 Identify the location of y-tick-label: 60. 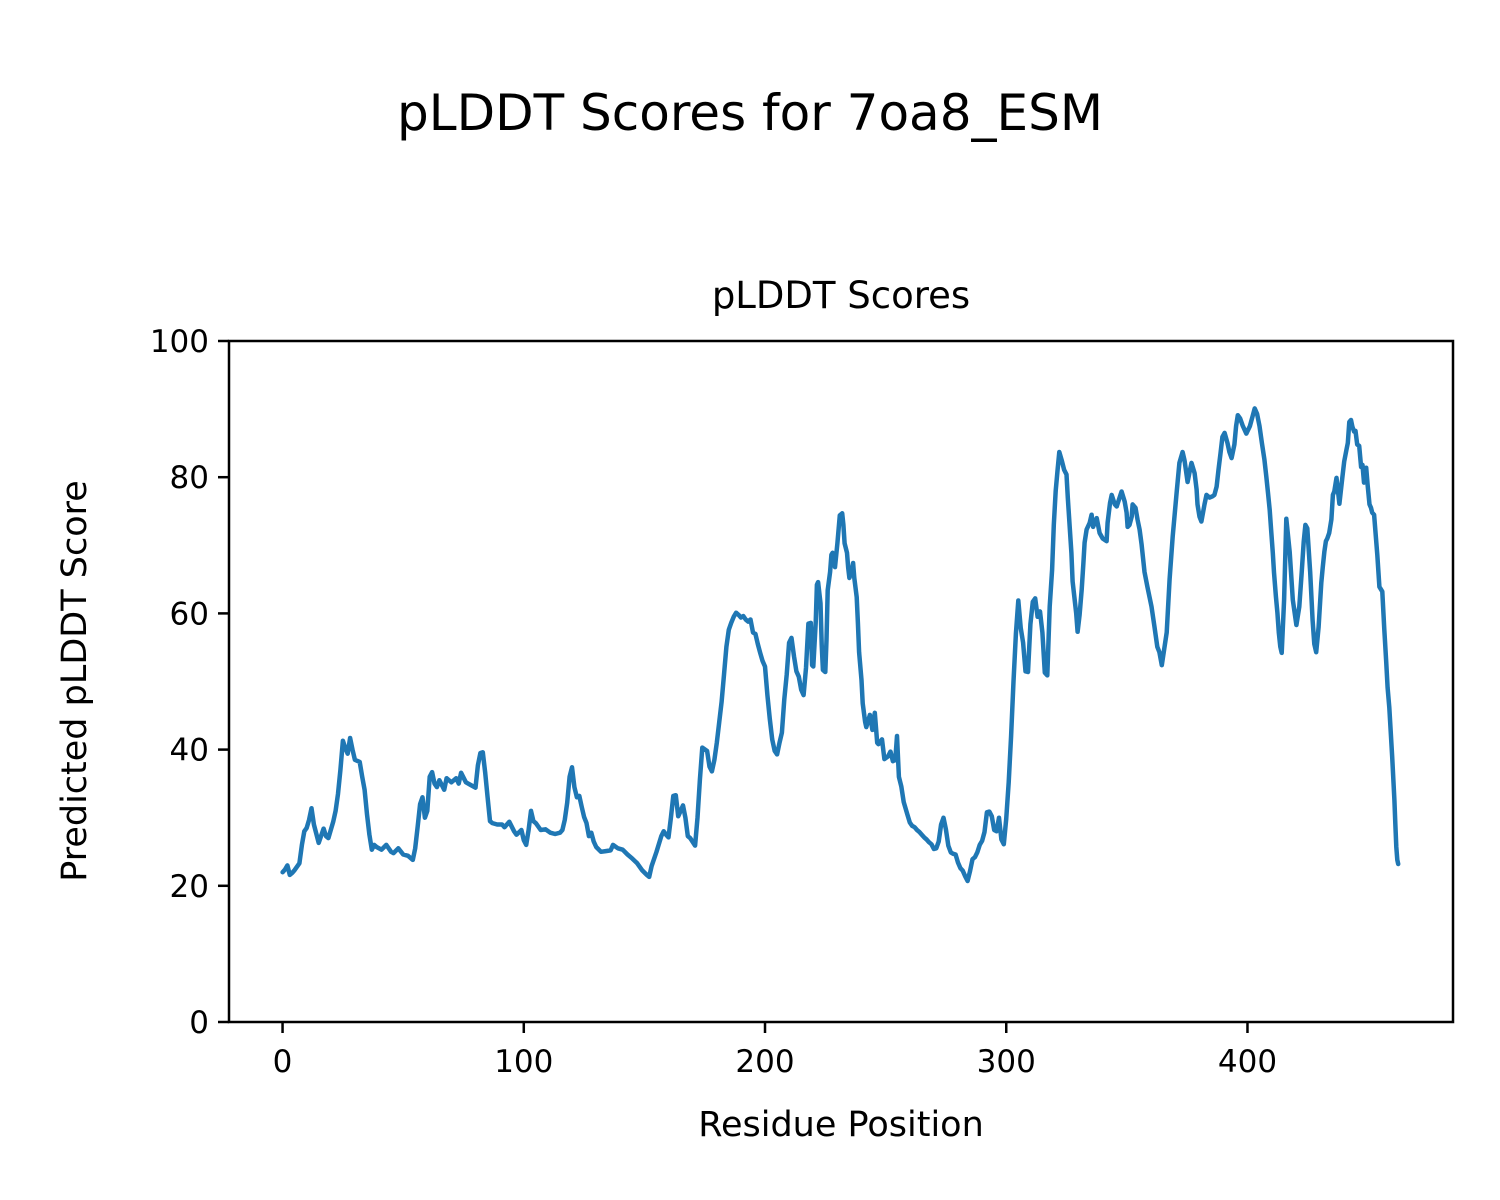
(189, 614).